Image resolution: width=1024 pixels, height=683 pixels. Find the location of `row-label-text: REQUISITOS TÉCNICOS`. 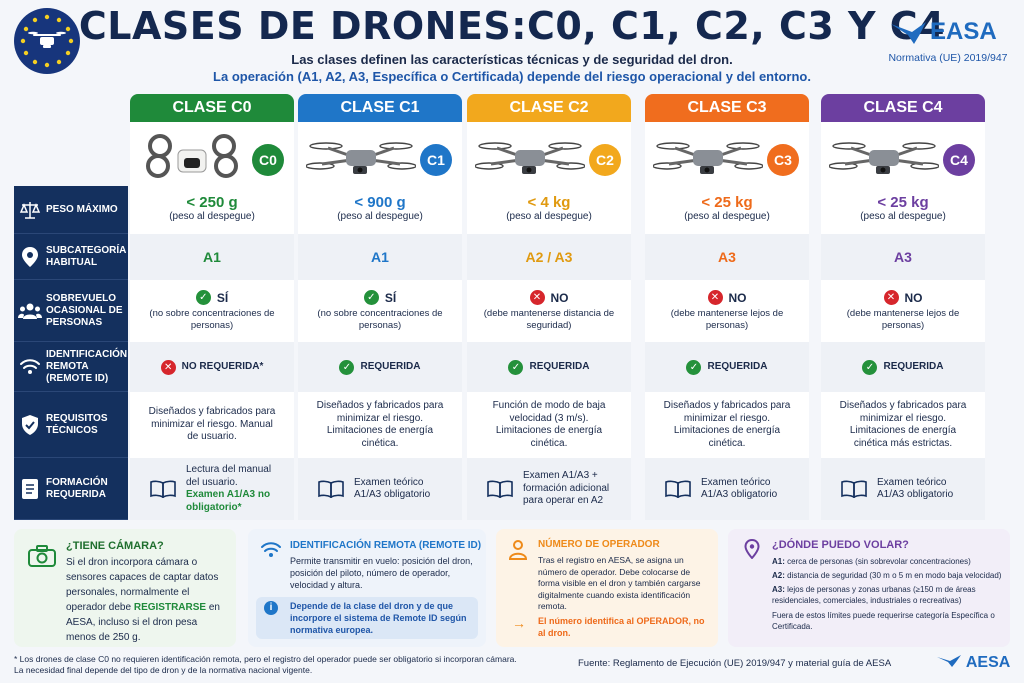

row-label-text: REQUISITOS TÉCNICOS is located at coordinates (77, 424).